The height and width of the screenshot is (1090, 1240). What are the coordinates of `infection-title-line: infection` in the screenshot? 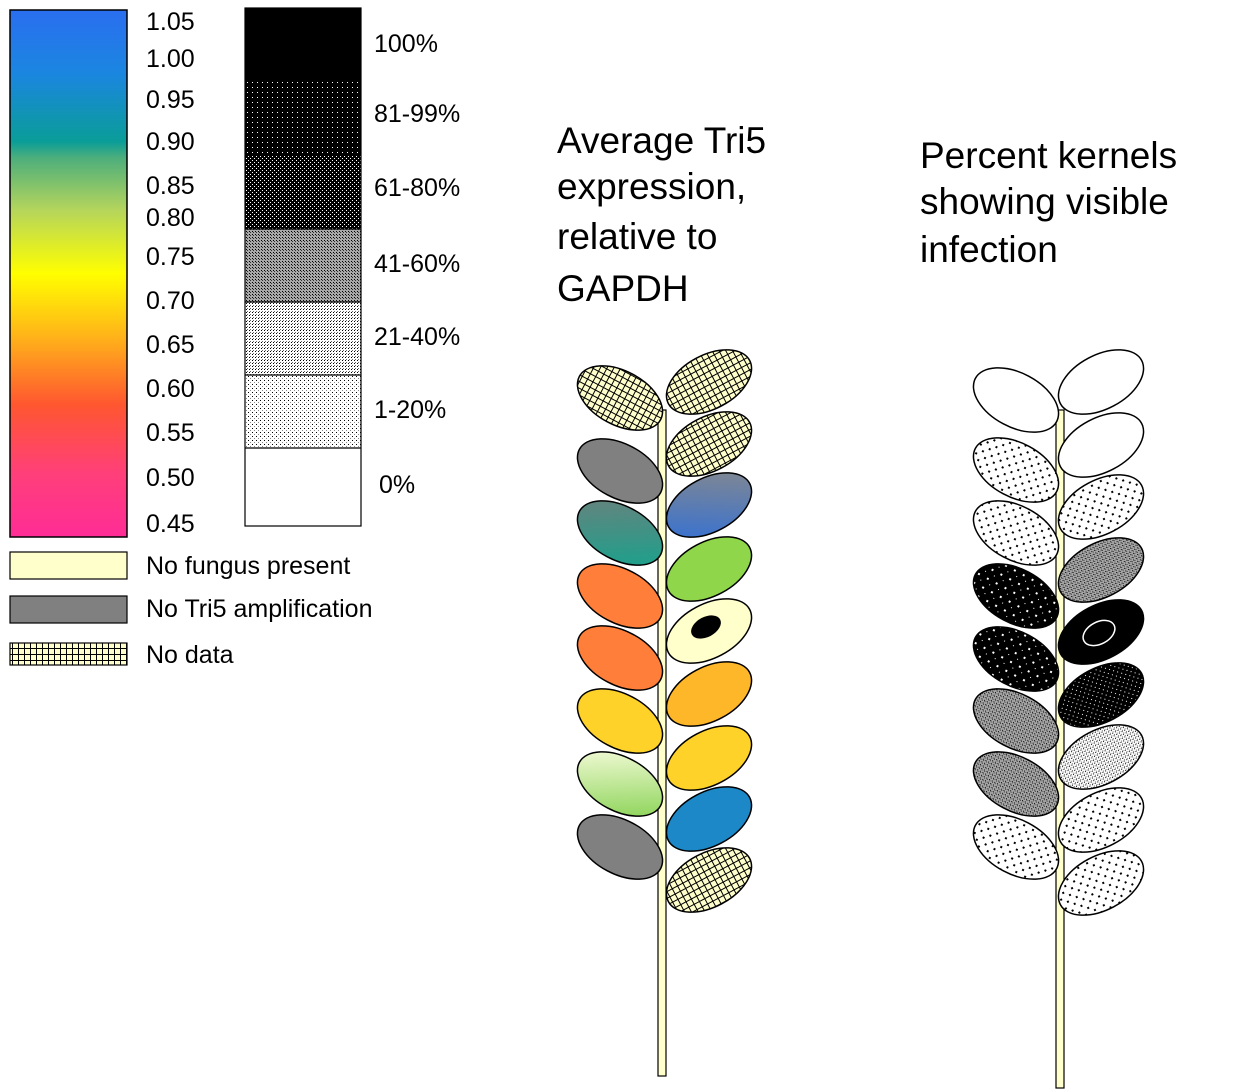 It's located at (989, 249).